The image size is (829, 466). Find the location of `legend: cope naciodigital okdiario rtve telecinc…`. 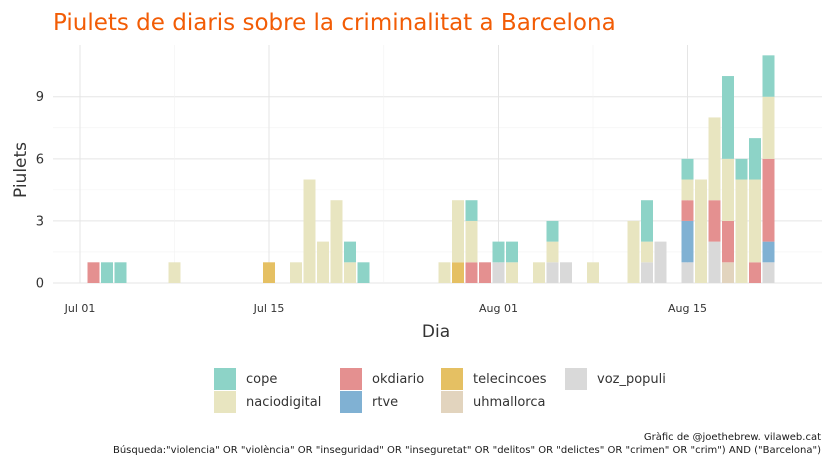

legend: cope naciodigital okdiario rtve telecinc… is located at coordinates (449, 391).